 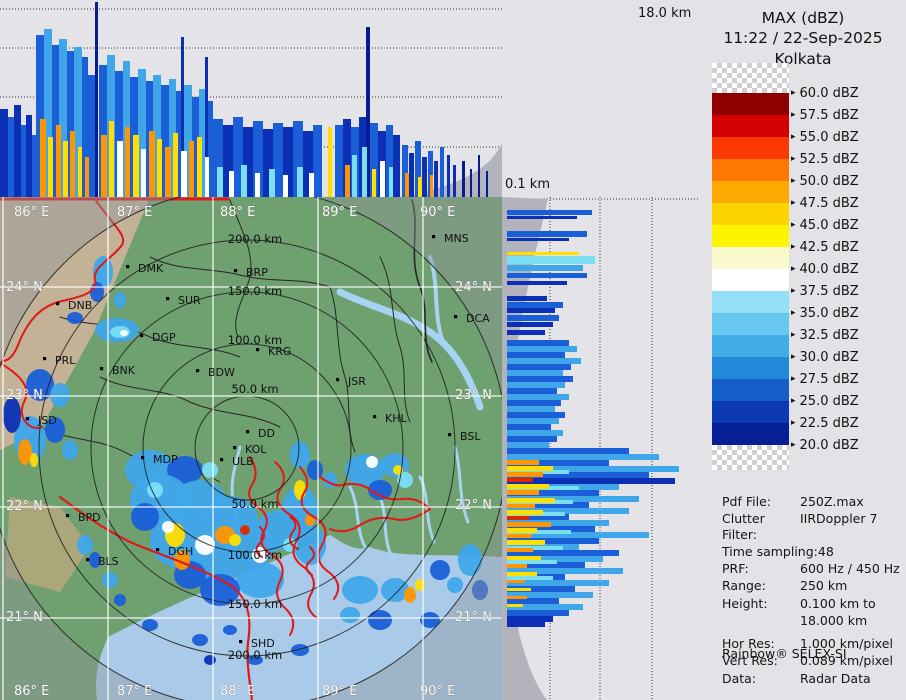 What do you see at coordinates (748, 643) in the screenshot?
I see `parameter-label: Hor Res:` at bounding box center [748, 643].